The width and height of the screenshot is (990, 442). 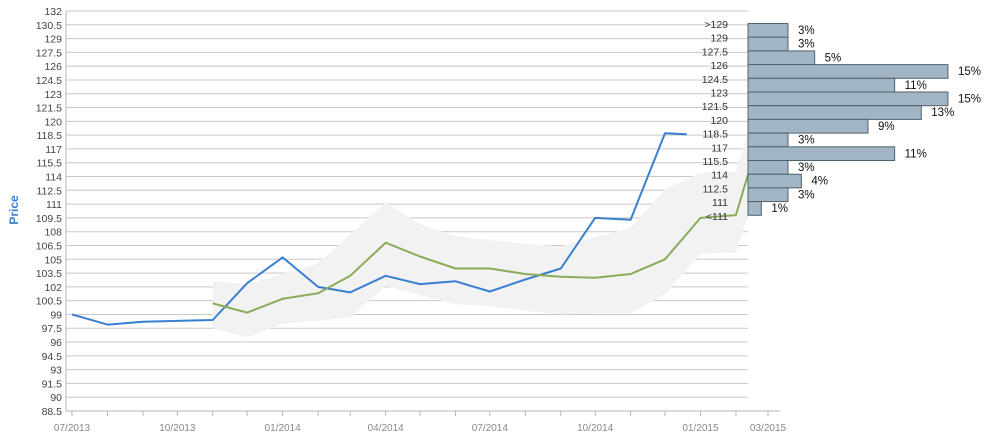 What do you see at coordinates (595, 428) in the screenshot?
I see `x-tick-label: 10/2014` at bounding box center [595, 428].